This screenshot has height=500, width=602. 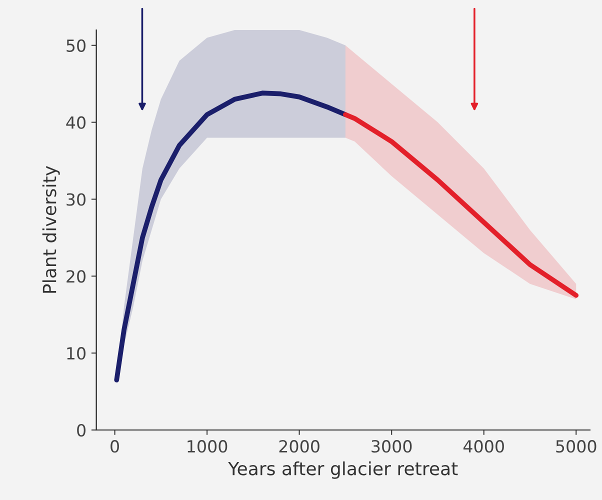 What do you see at coordinates (343, 470) in the screenshot?
I see `x-axis-title: Years after glacier retreat` at bounding box center [343, 470].